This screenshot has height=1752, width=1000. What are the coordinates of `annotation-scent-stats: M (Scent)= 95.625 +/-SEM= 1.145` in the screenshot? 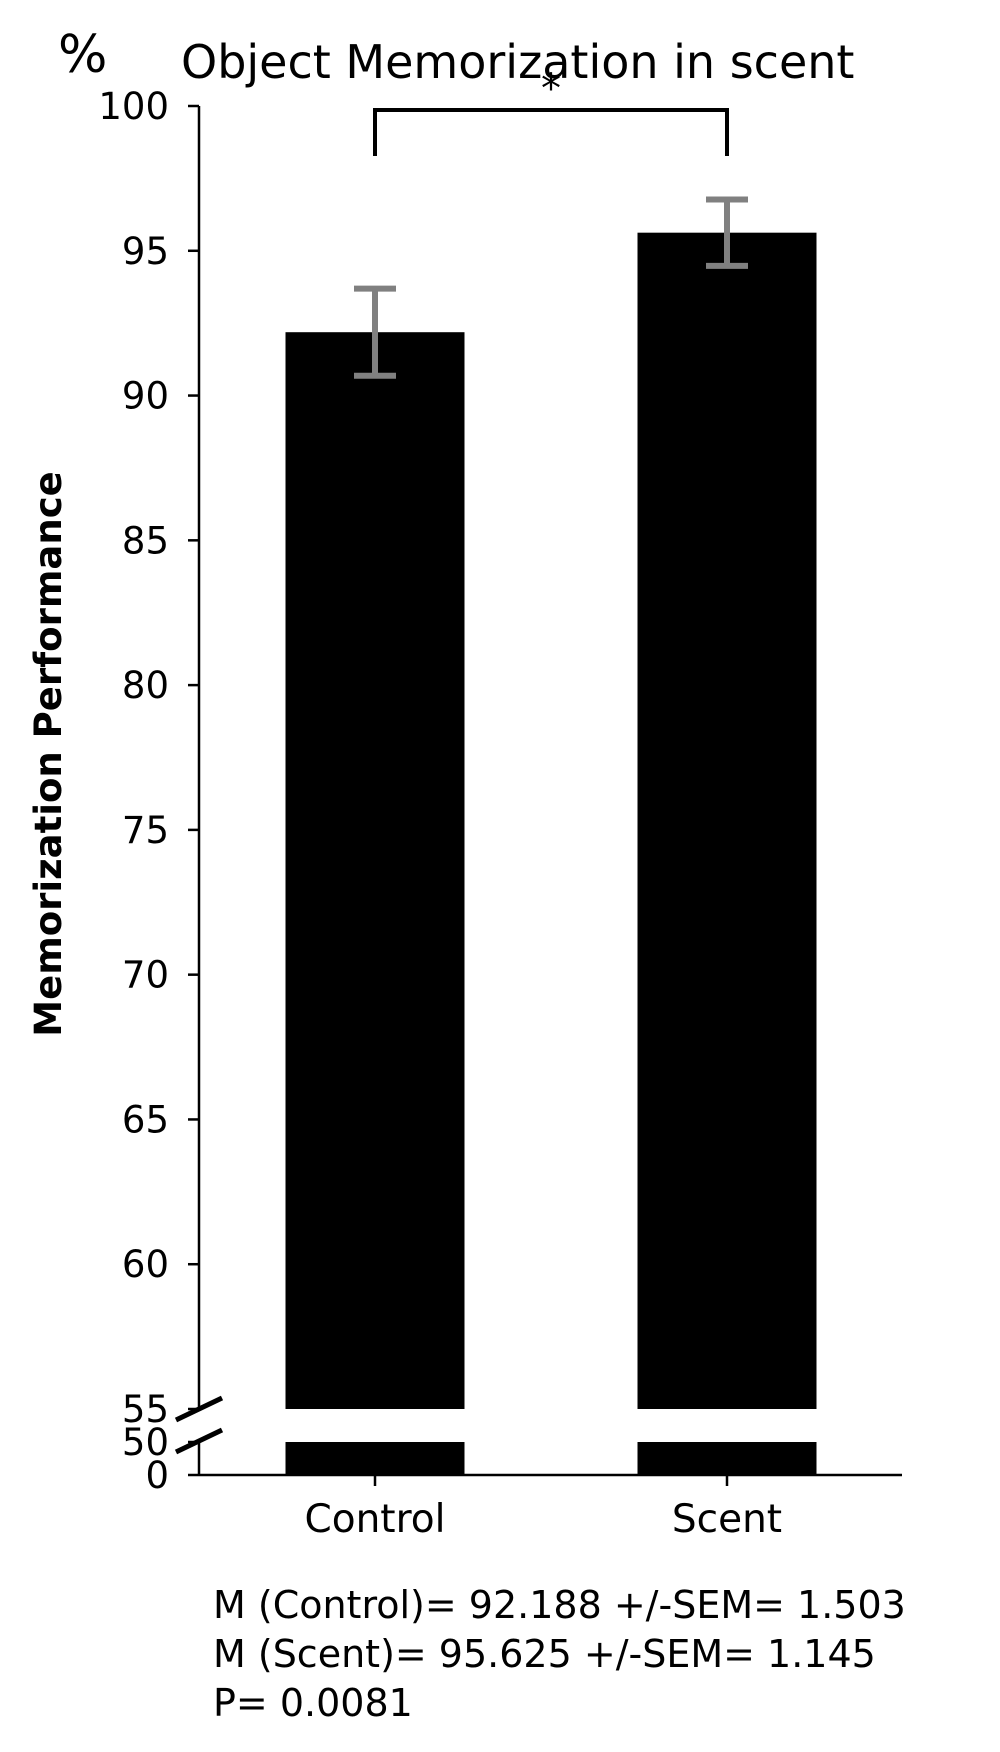 It's located at (544, 1654).